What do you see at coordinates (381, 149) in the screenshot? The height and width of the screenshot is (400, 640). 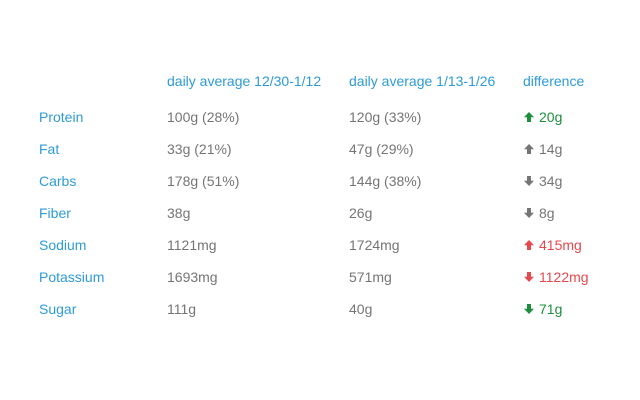 I see `period-2-value: 47g (29%)` at bounding box center [381, 149].